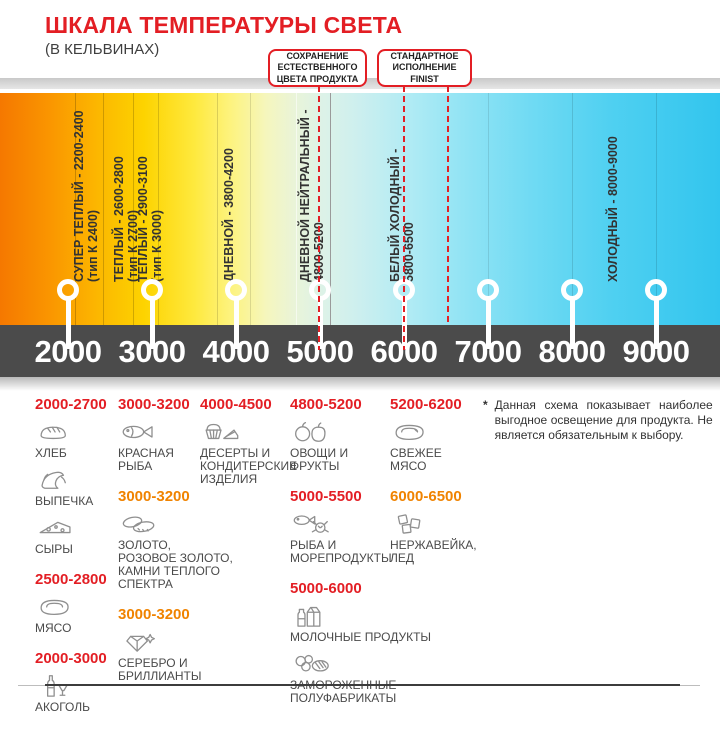 Image resolution: width=720 pixels, height=729 pixels. Describe the element at coordinates (395, 215) in the screenshot. I see `segment-label-main: БЕЛЫЙ ХОЛОДНЫЙ -` at that location.